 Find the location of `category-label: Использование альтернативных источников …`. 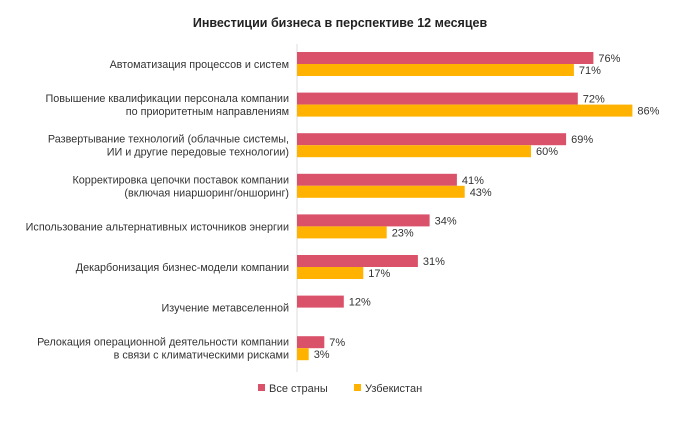

category-label: Использование альтернативных источников … is located at coordinates (157, 227).